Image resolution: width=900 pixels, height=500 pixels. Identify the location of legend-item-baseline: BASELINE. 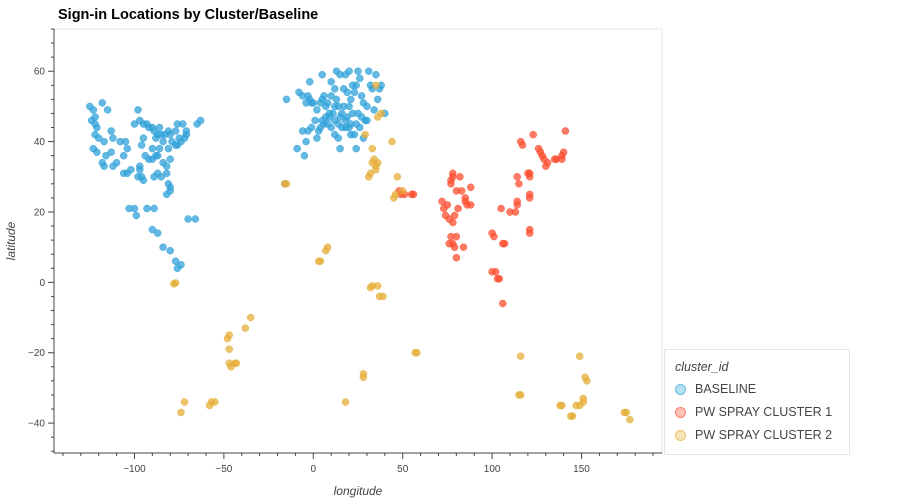
(715, 389).